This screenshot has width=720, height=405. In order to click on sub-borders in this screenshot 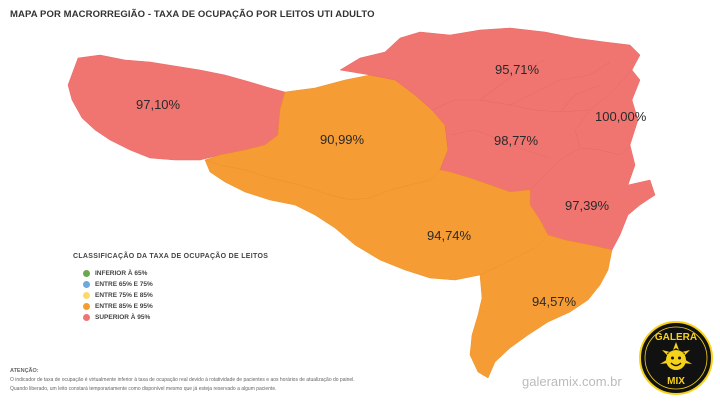, I will do `click(530, 109)`.